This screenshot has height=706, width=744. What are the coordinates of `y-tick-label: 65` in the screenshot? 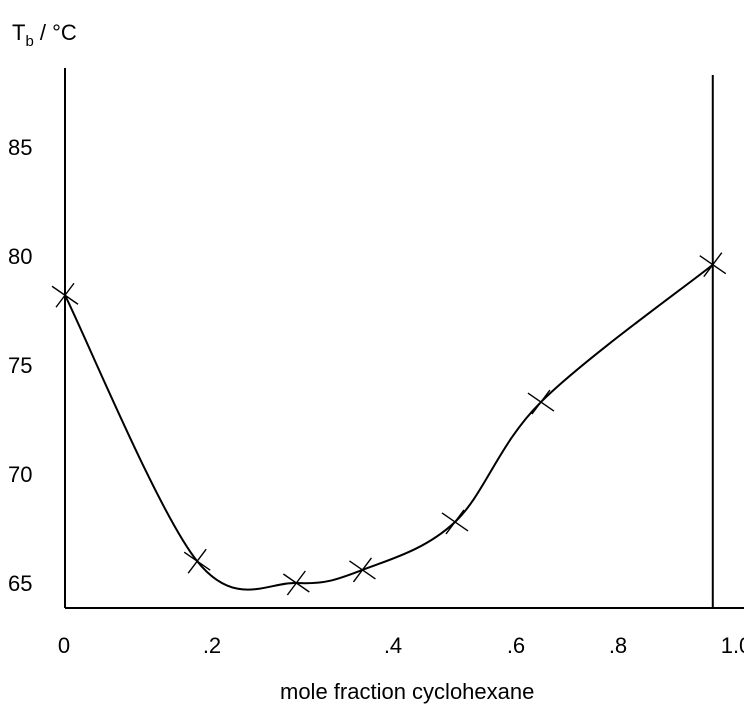 It's located at (20, 583).